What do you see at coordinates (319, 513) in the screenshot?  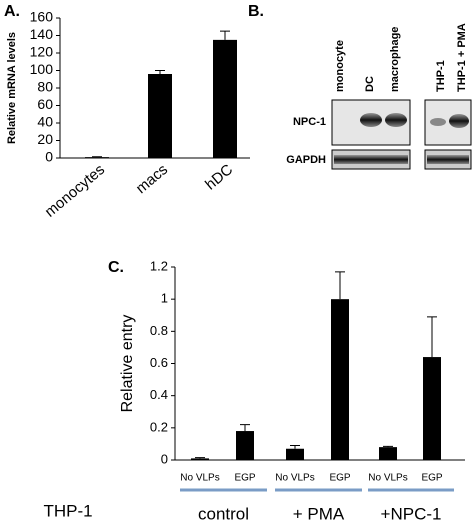 I see `group-label: + PMA` at bounding box center [319, 513].